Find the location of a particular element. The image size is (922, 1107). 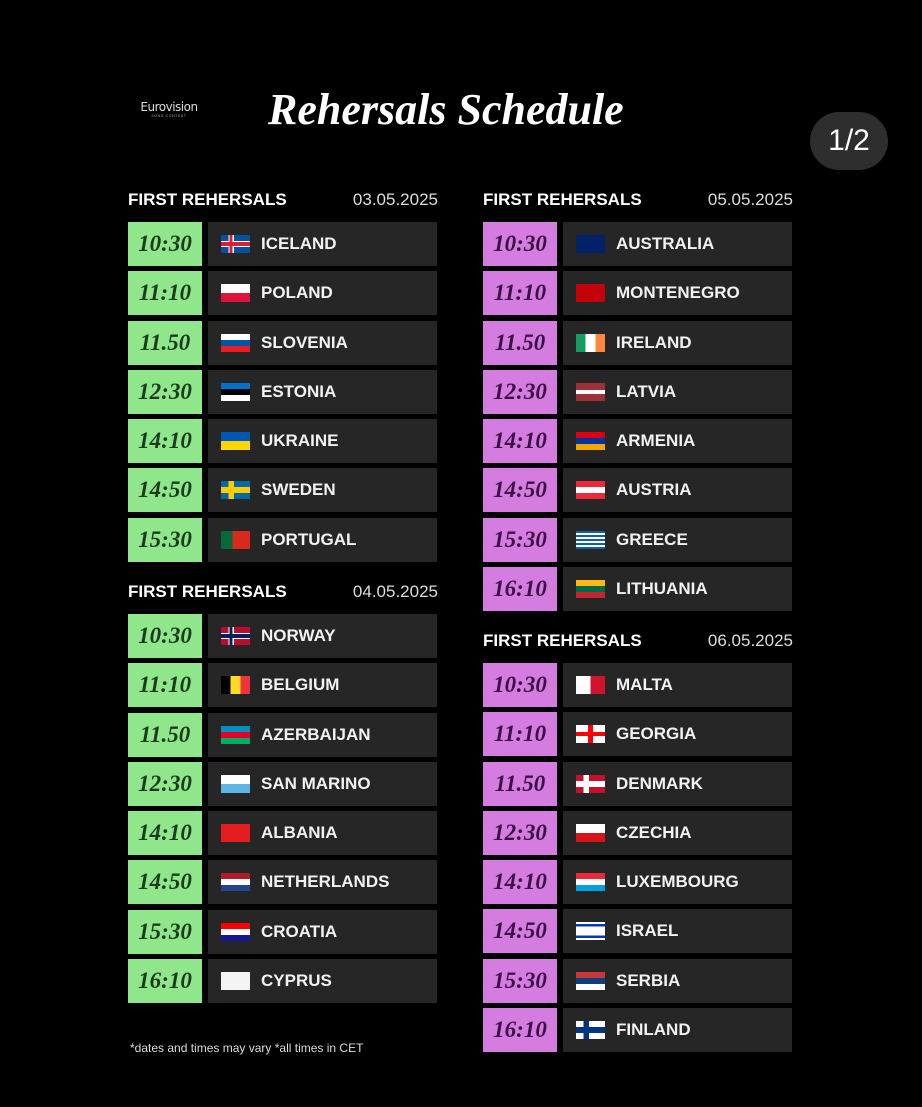

country-name: LATVIA is located at coordinates (646, 391).